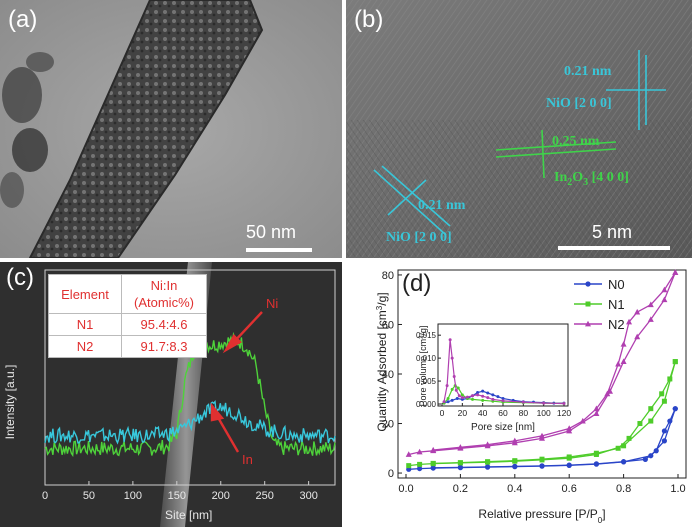 This screenshot has height=527, width=692. Describe the element at coordinates (419, 237) in the screenshot. I see `annotation-plane-nio-bottom: NiO [2 0 0]` at that location.